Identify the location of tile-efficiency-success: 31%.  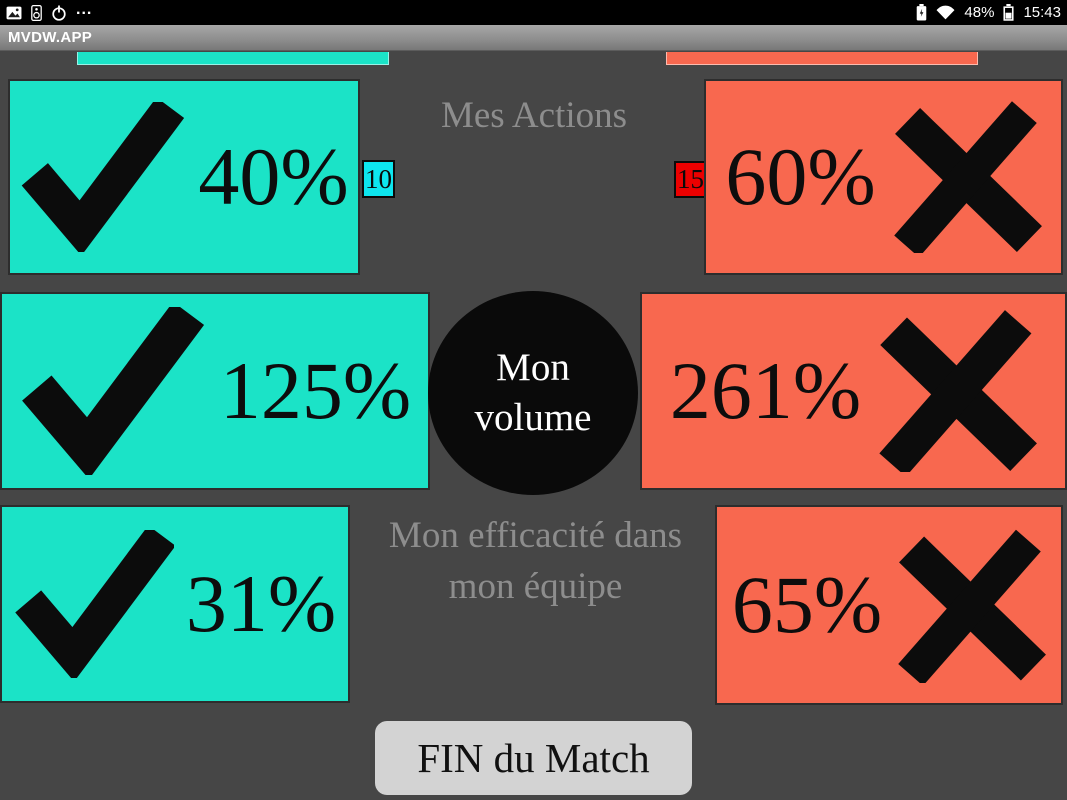
(175, 604).